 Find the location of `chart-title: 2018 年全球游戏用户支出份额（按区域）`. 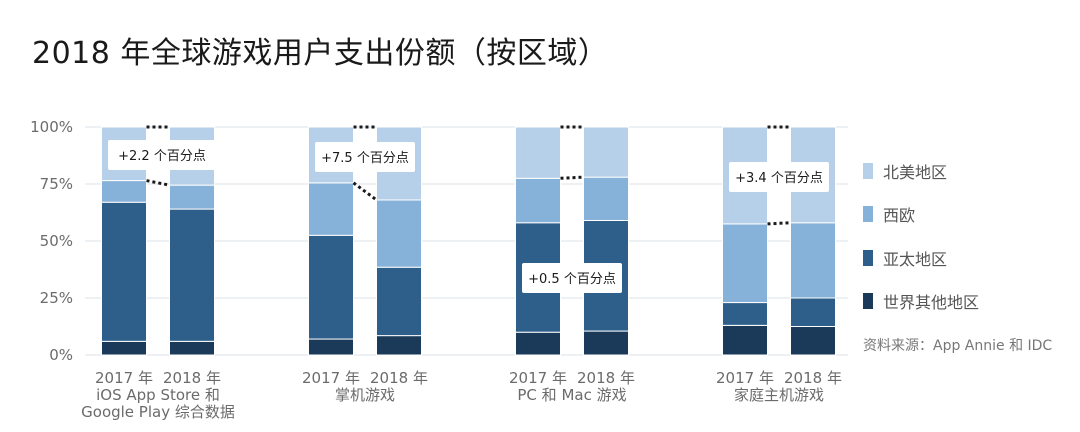

chart-title: 2018 年全球游戏用户支出份额（按区域） is located at coordinates (320, 53).